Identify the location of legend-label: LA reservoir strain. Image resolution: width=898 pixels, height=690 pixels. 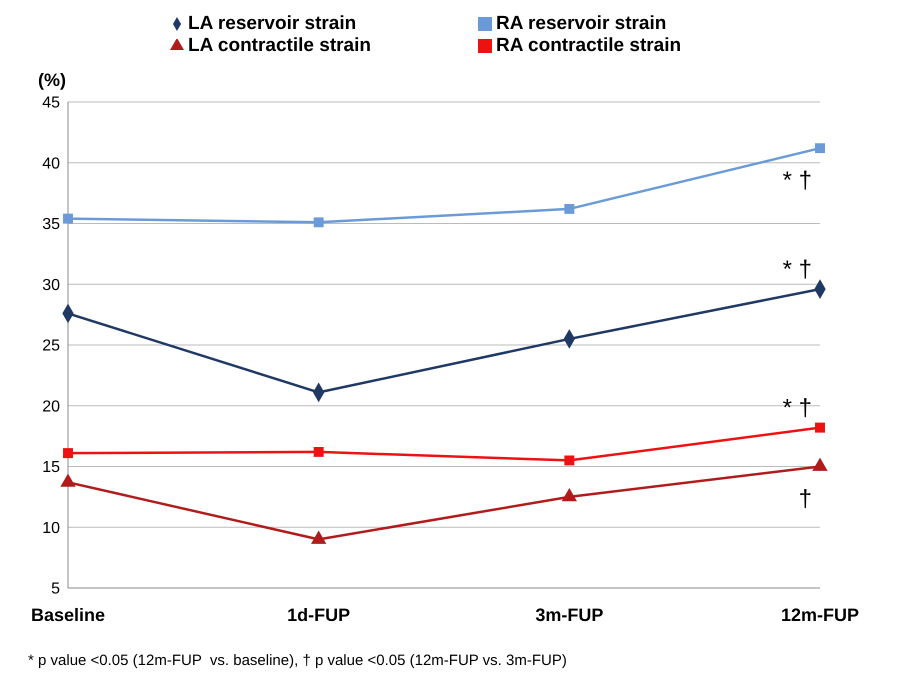
(273, 24).